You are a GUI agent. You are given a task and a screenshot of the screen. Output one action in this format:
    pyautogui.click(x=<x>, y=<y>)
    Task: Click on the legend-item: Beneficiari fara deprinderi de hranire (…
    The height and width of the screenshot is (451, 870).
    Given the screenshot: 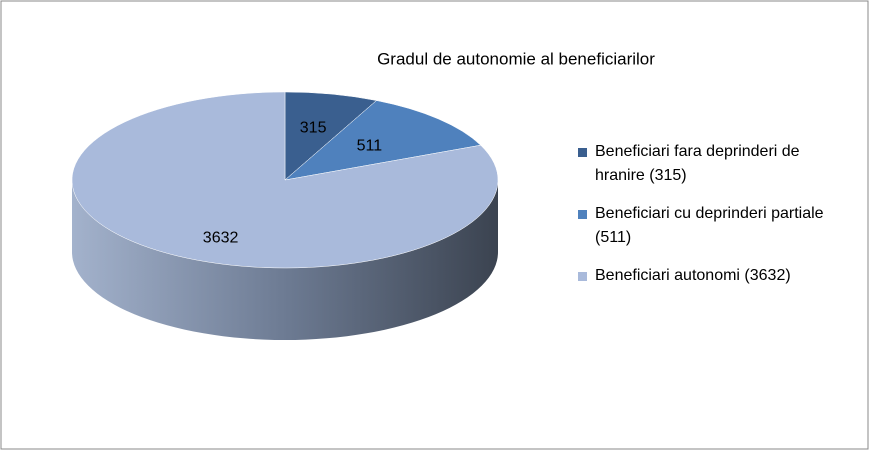 What is the action you would take?
    pyautogui.click(x=715, y=164)
    